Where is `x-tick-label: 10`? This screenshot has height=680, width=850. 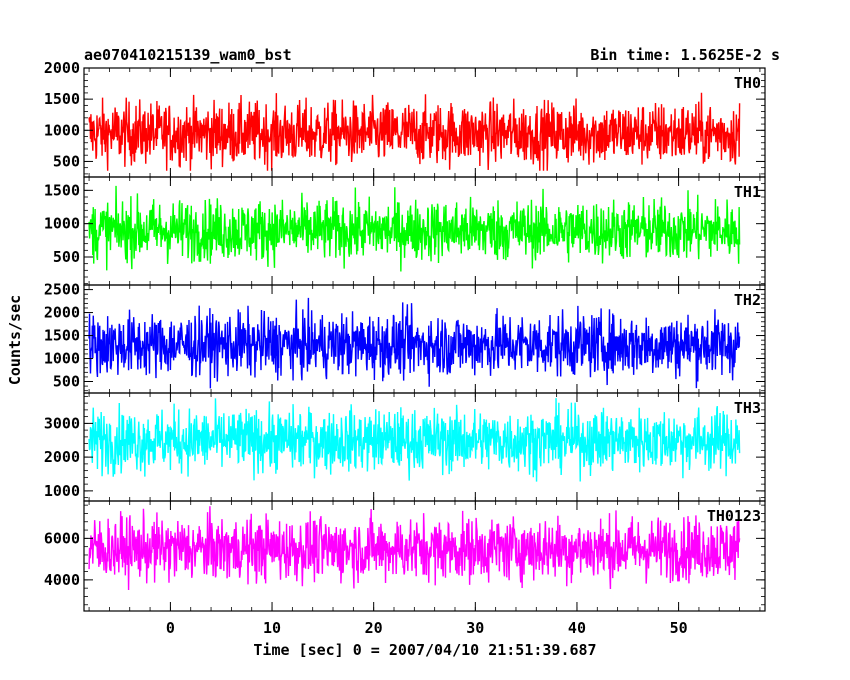 x-tick-label: 10 is located at coordinates (272, 628).